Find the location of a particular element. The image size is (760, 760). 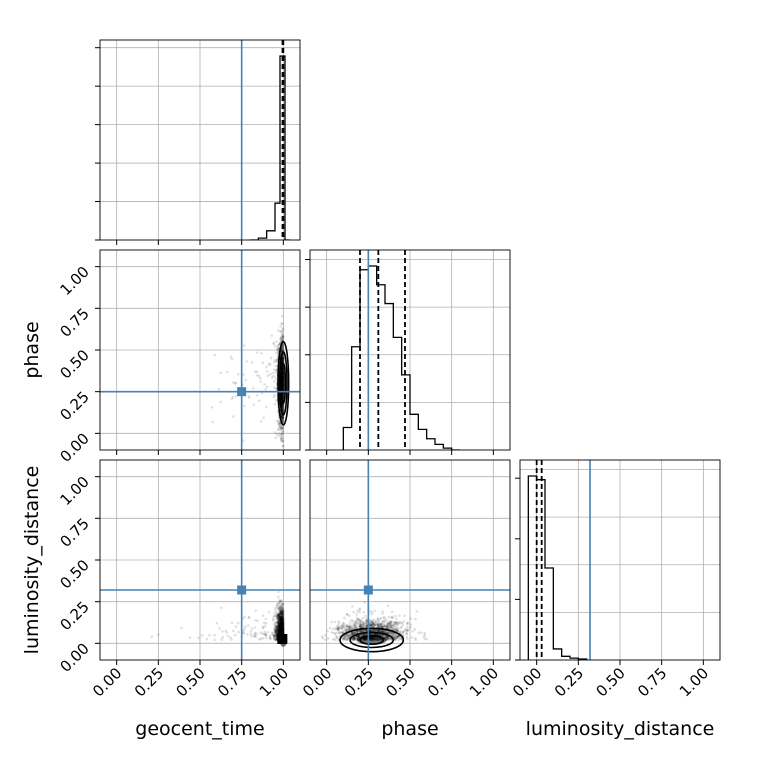

x-tick-label: 0.00 is located at coordinates (107, 682).